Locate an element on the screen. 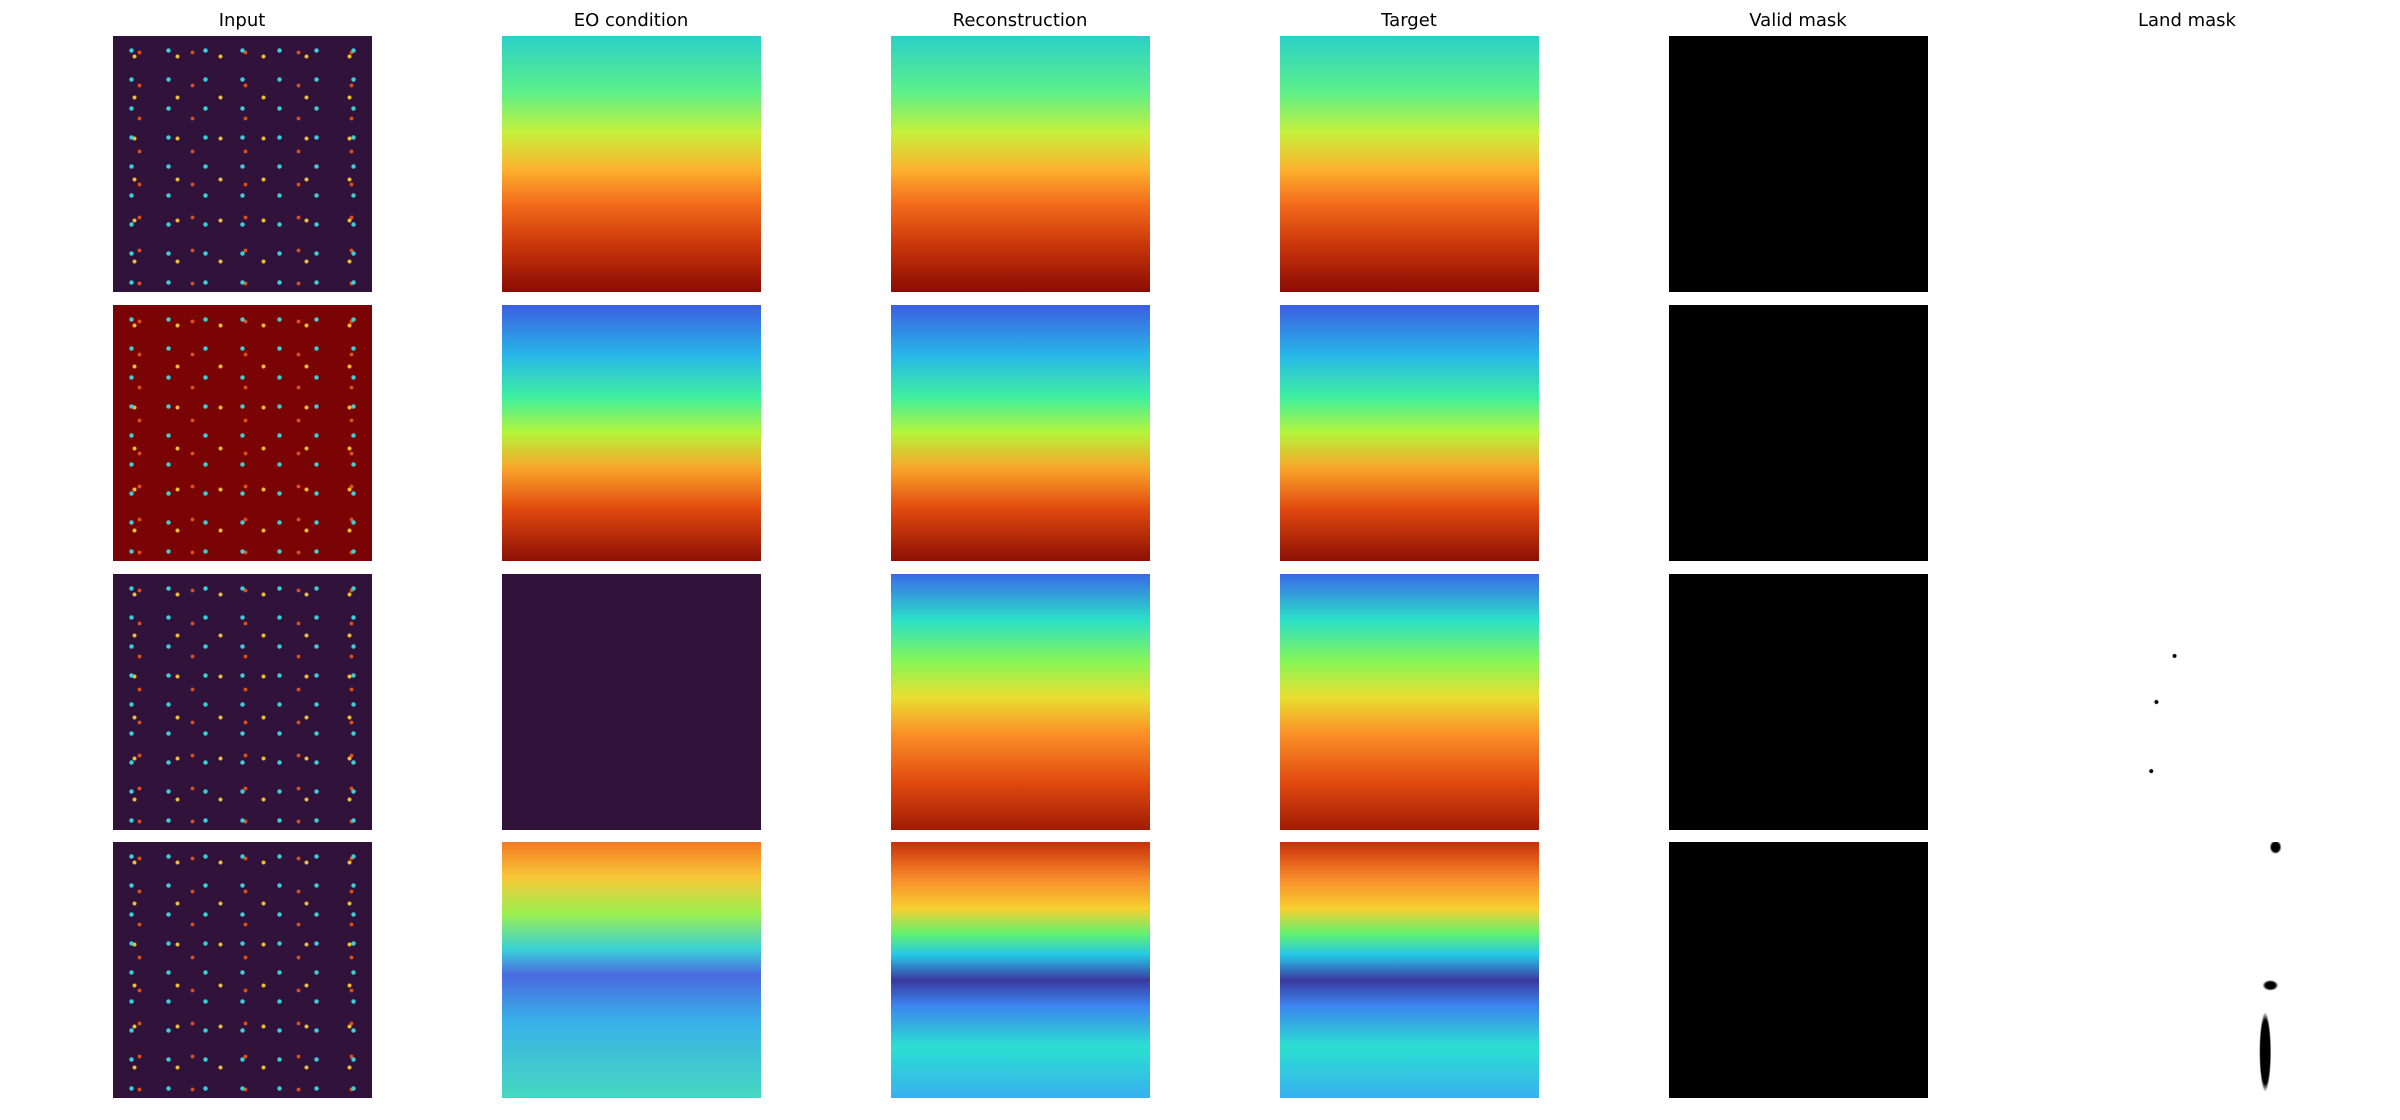 Image resolution: width=2400 pixels, height=1120 pixels. column-title: Target is located at coordinates (1409, 20).